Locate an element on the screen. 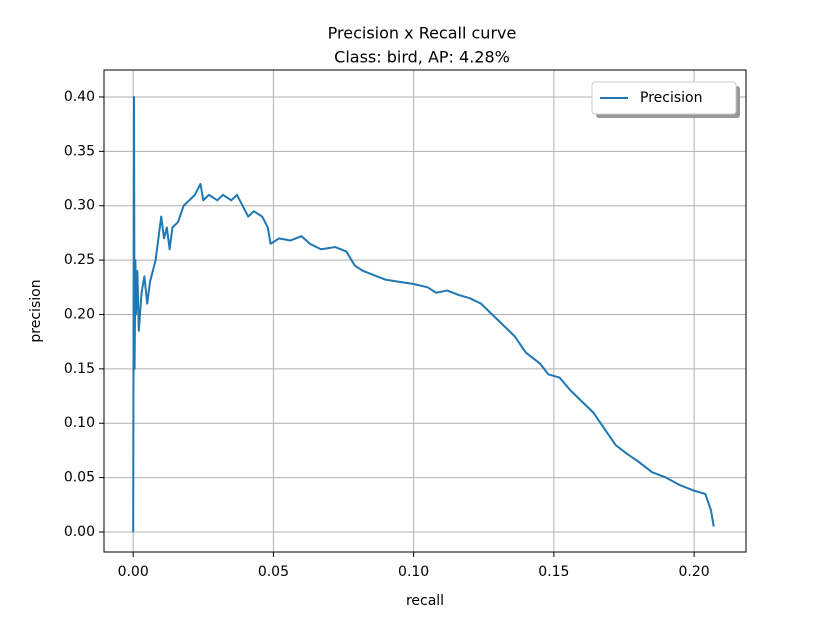  y-tick-label: 0.20 is located at coordinates (79, 314).